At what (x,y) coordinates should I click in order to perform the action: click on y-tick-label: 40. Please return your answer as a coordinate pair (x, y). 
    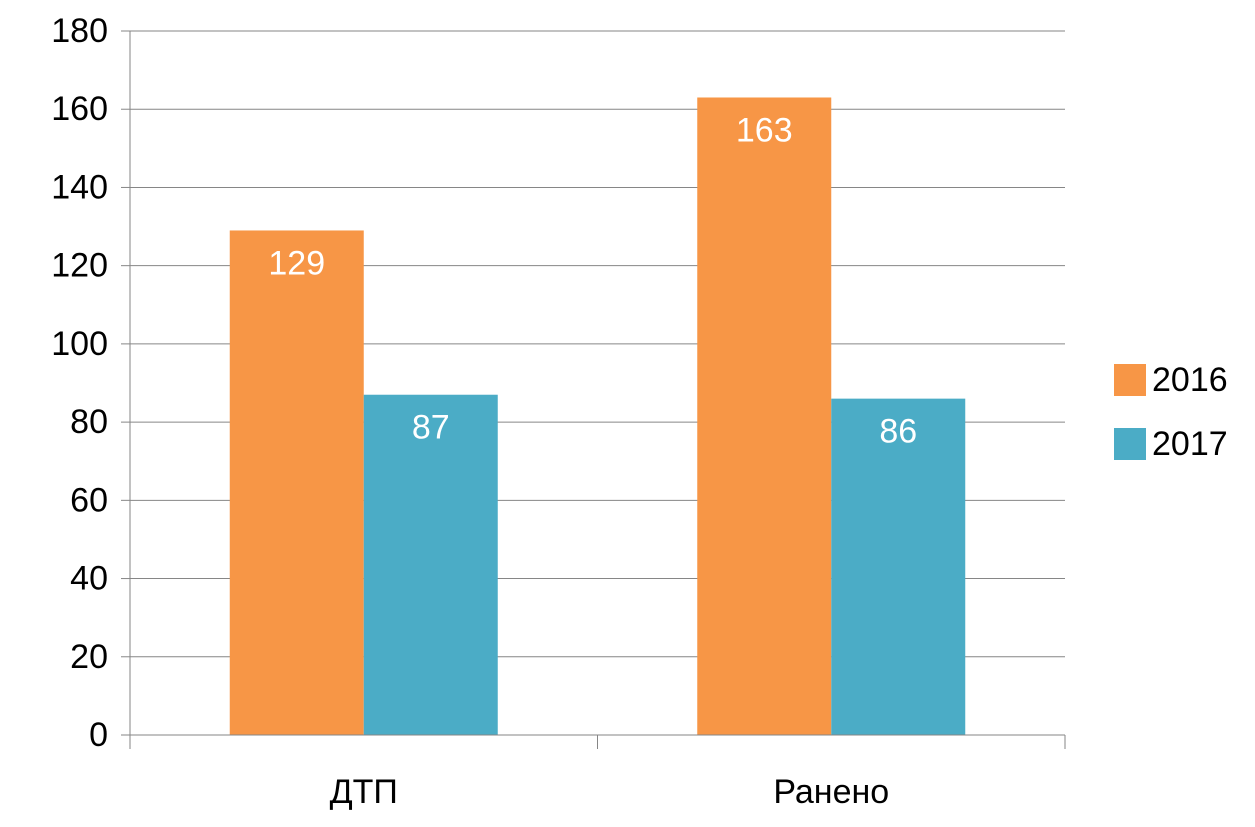
    Looking at the image, I should click on (89, 579).